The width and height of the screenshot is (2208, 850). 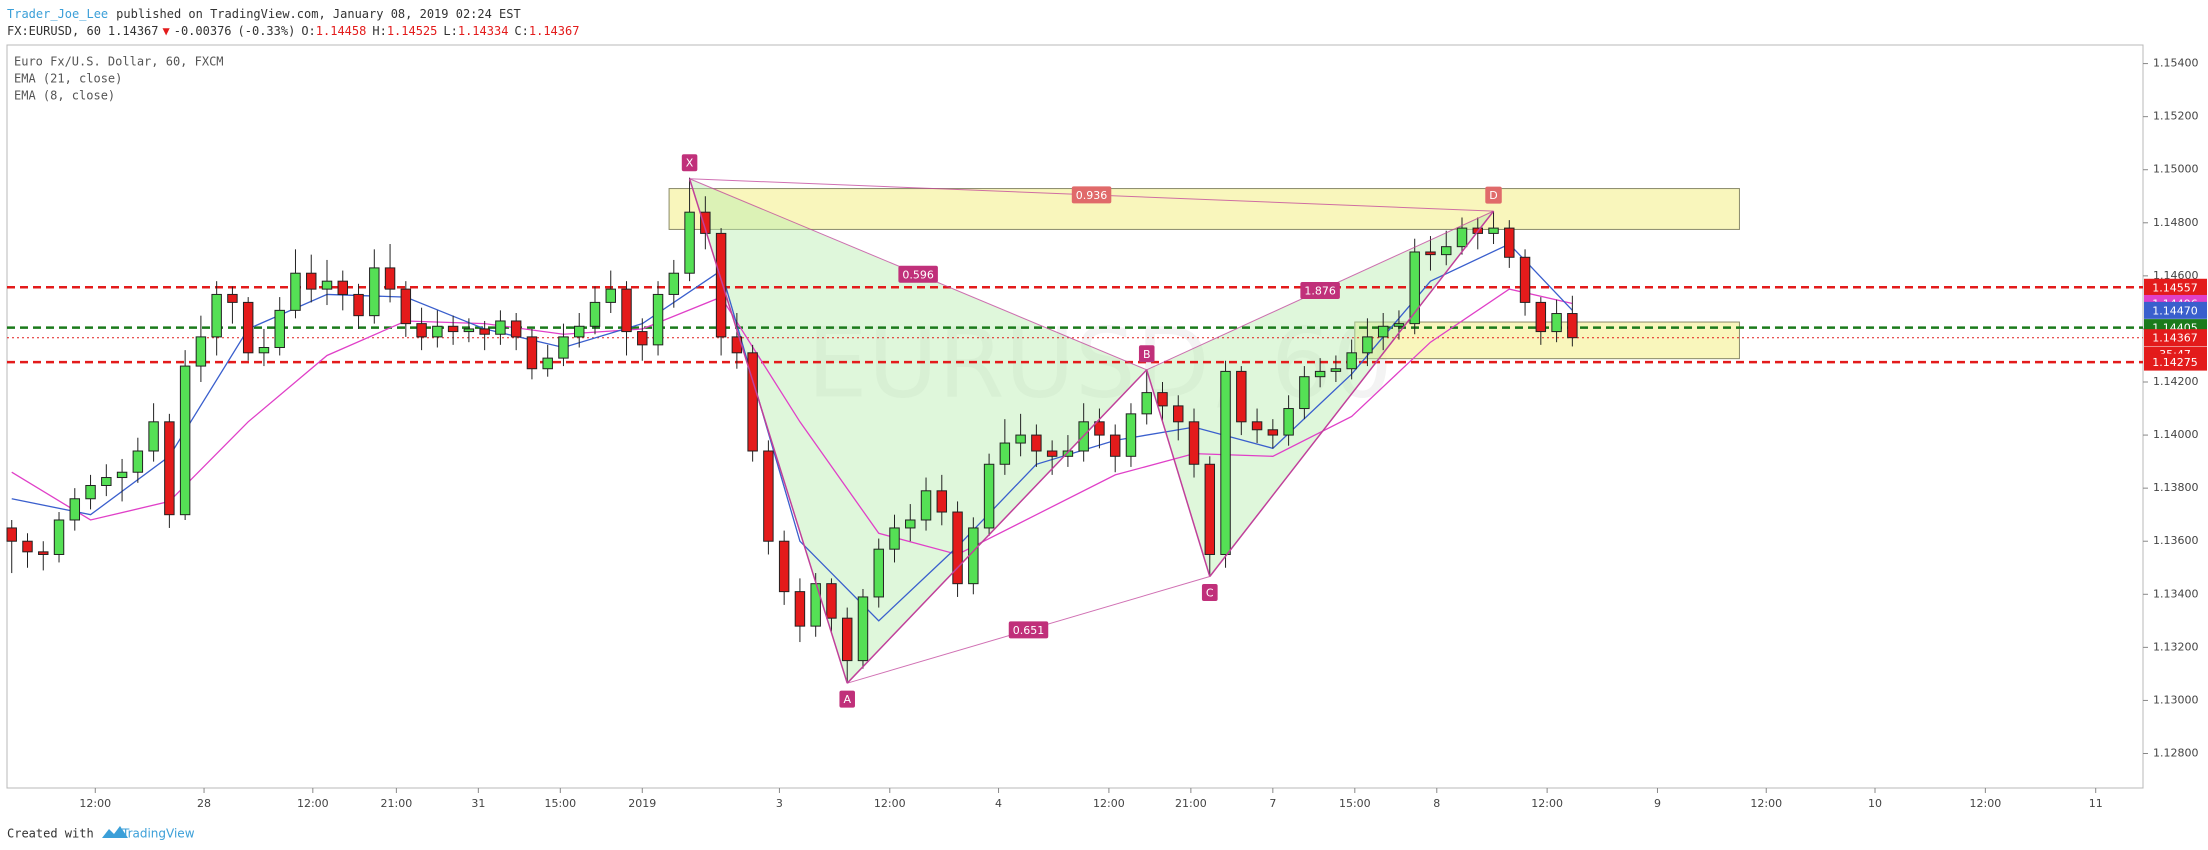 What do you see at coordinates (554, 31) in the screenshot?
I see `close-value: 1.14367` at bounding box center [554, 31].